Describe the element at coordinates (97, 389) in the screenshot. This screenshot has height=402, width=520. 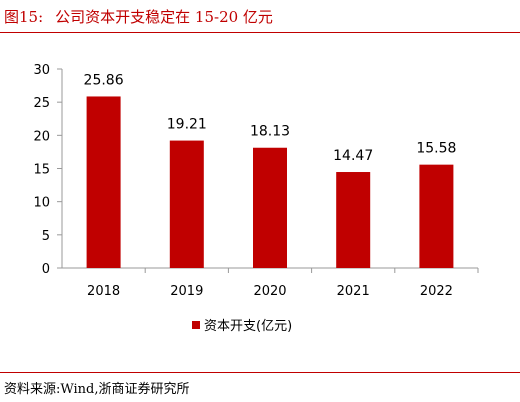
I see `source-note: 资料来源:Wind,浙商证券研究所` at that location.